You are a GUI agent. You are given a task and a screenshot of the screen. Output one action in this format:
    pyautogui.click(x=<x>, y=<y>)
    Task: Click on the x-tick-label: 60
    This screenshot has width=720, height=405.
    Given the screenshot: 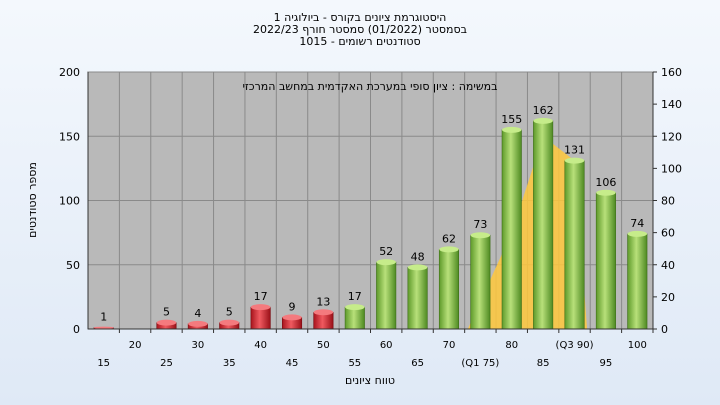 What is the action you would take?
    pyautogui.click(x=386, y=345)
    